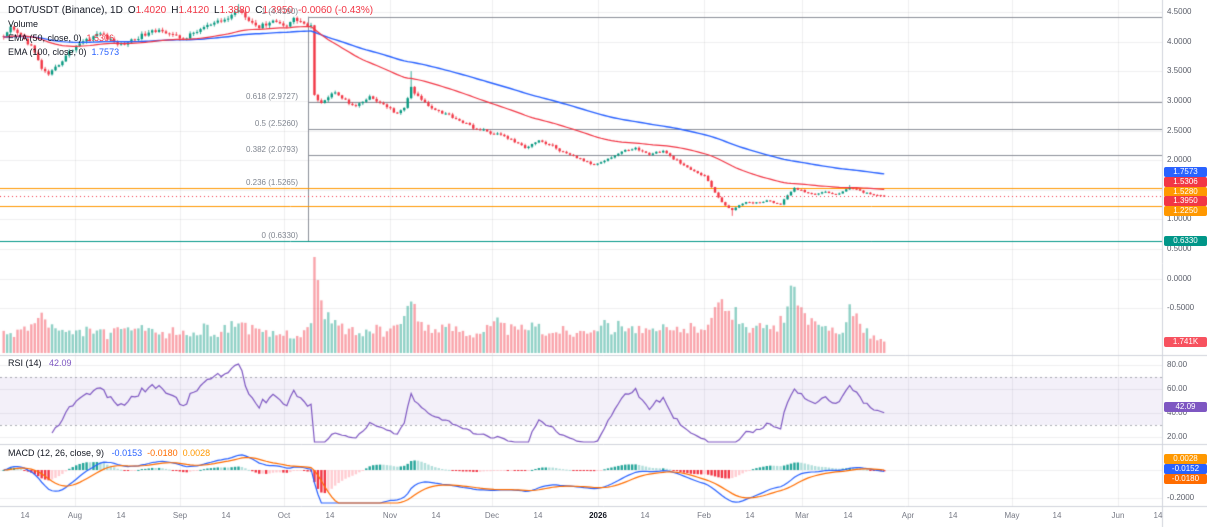 This screenshot has height=527, width=1207. What do you see at coordinates (105, 52) in the screenshot?
I see `indicator-value: 1.7573` at bounding box center [105, 52].